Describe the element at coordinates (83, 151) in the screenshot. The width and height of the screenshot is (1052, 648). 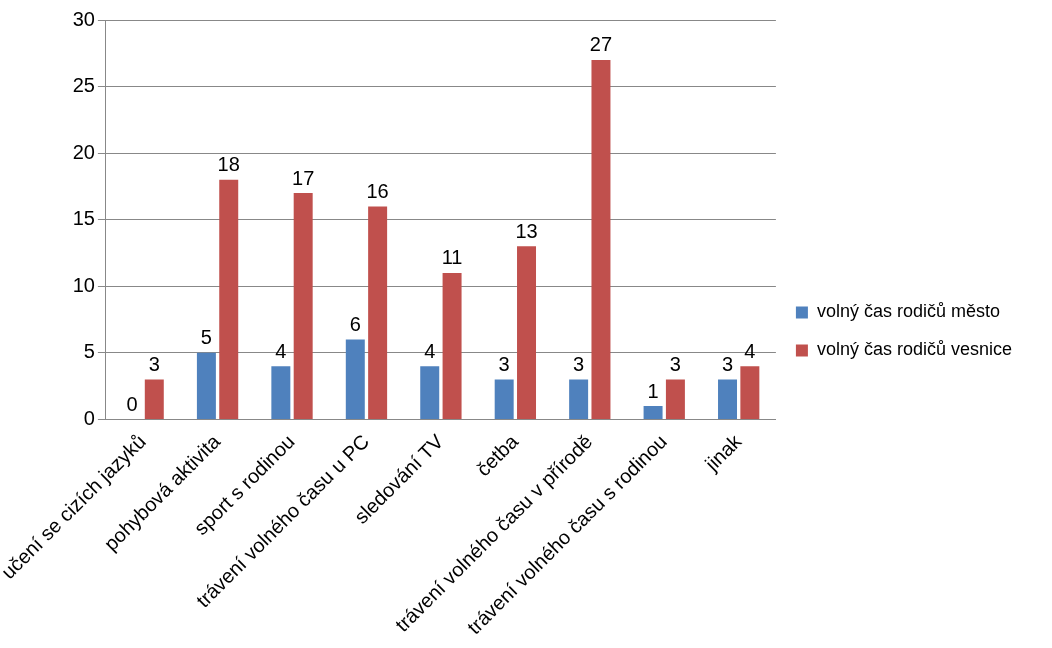
I see `y-tick-label: 20` at that location.